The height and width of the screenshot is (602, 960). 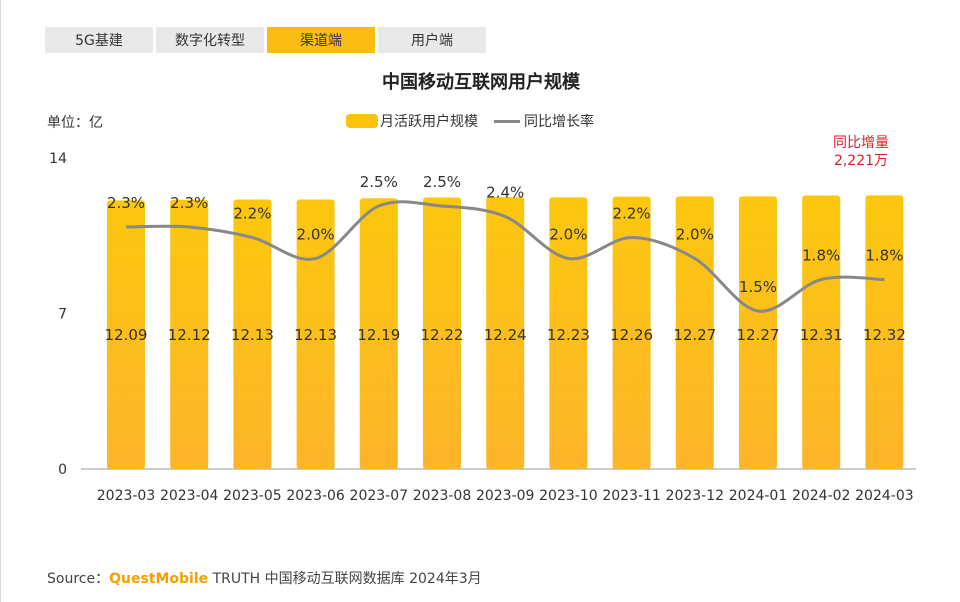 I want to click on note-value: 2,221万, so click(x=861, y=161).